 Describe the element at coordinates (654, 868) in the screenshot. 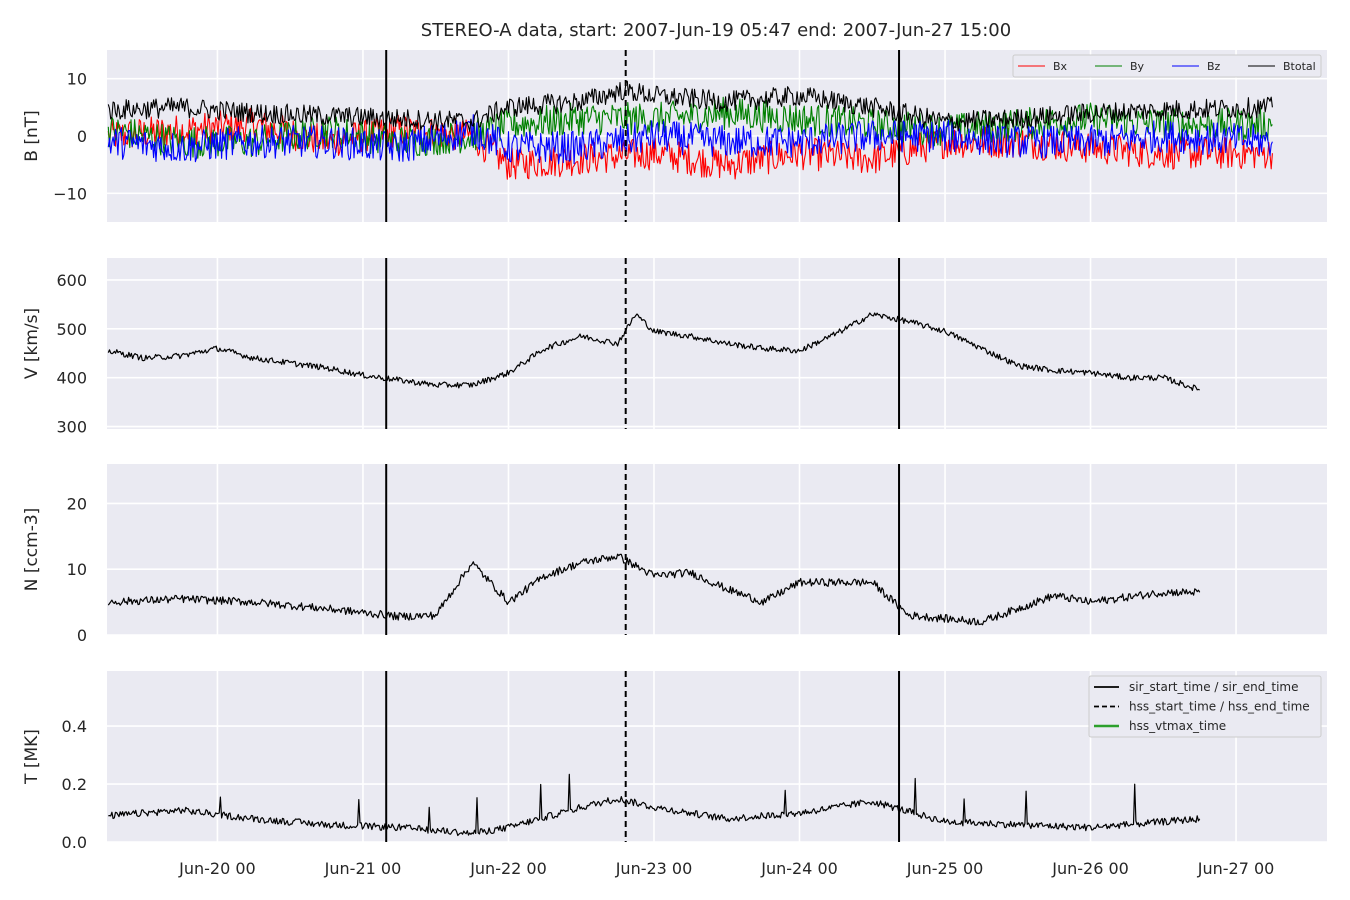

I see `x-tick-label: Jun-23 00` at that location.